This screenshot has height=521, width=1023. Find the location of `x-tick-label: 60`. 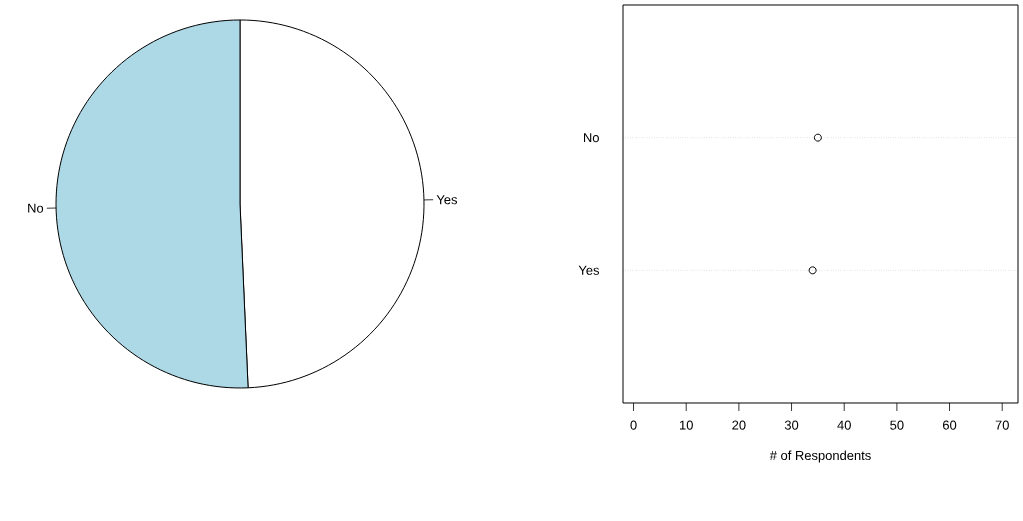

x-tick-label: 60 is located at coordinates (950, 425).